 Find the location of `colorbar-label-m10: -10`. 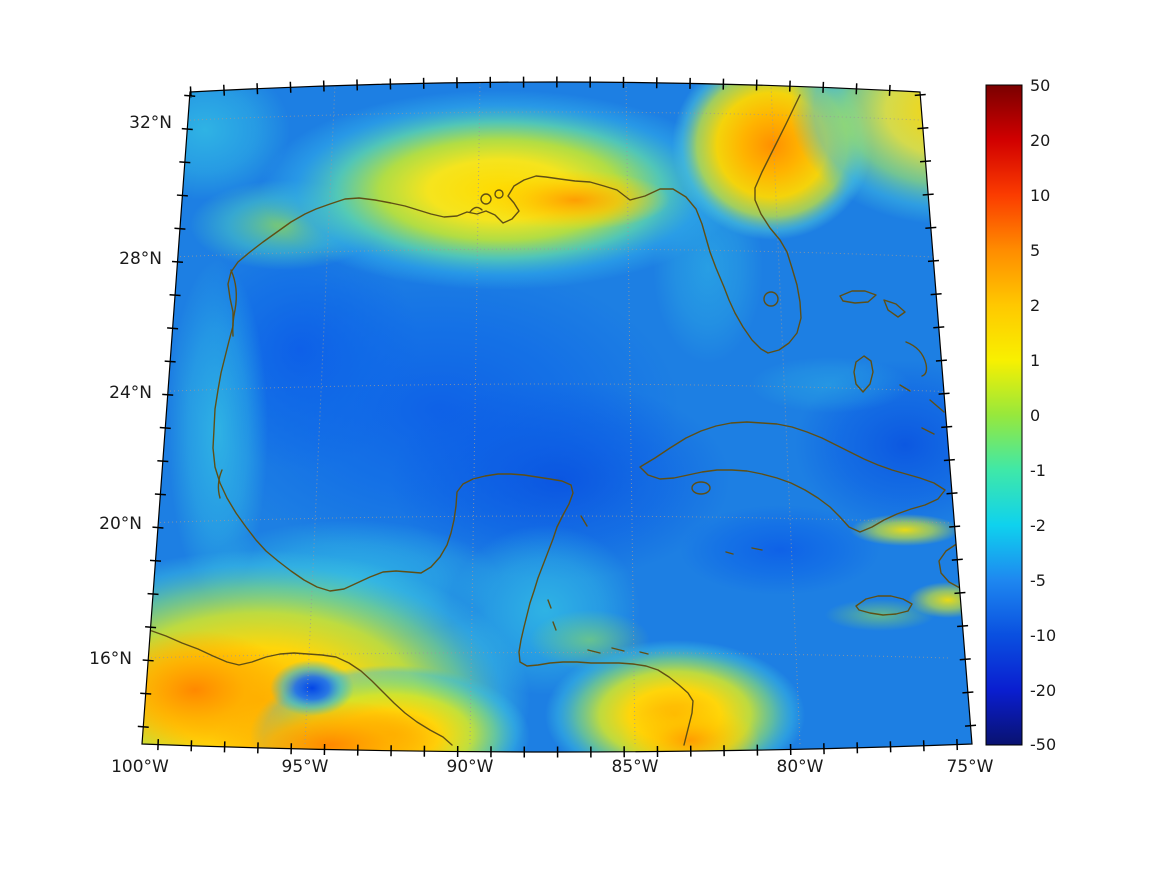

colorbar-label-m10: -10 is located at coordinates (1043, 635).